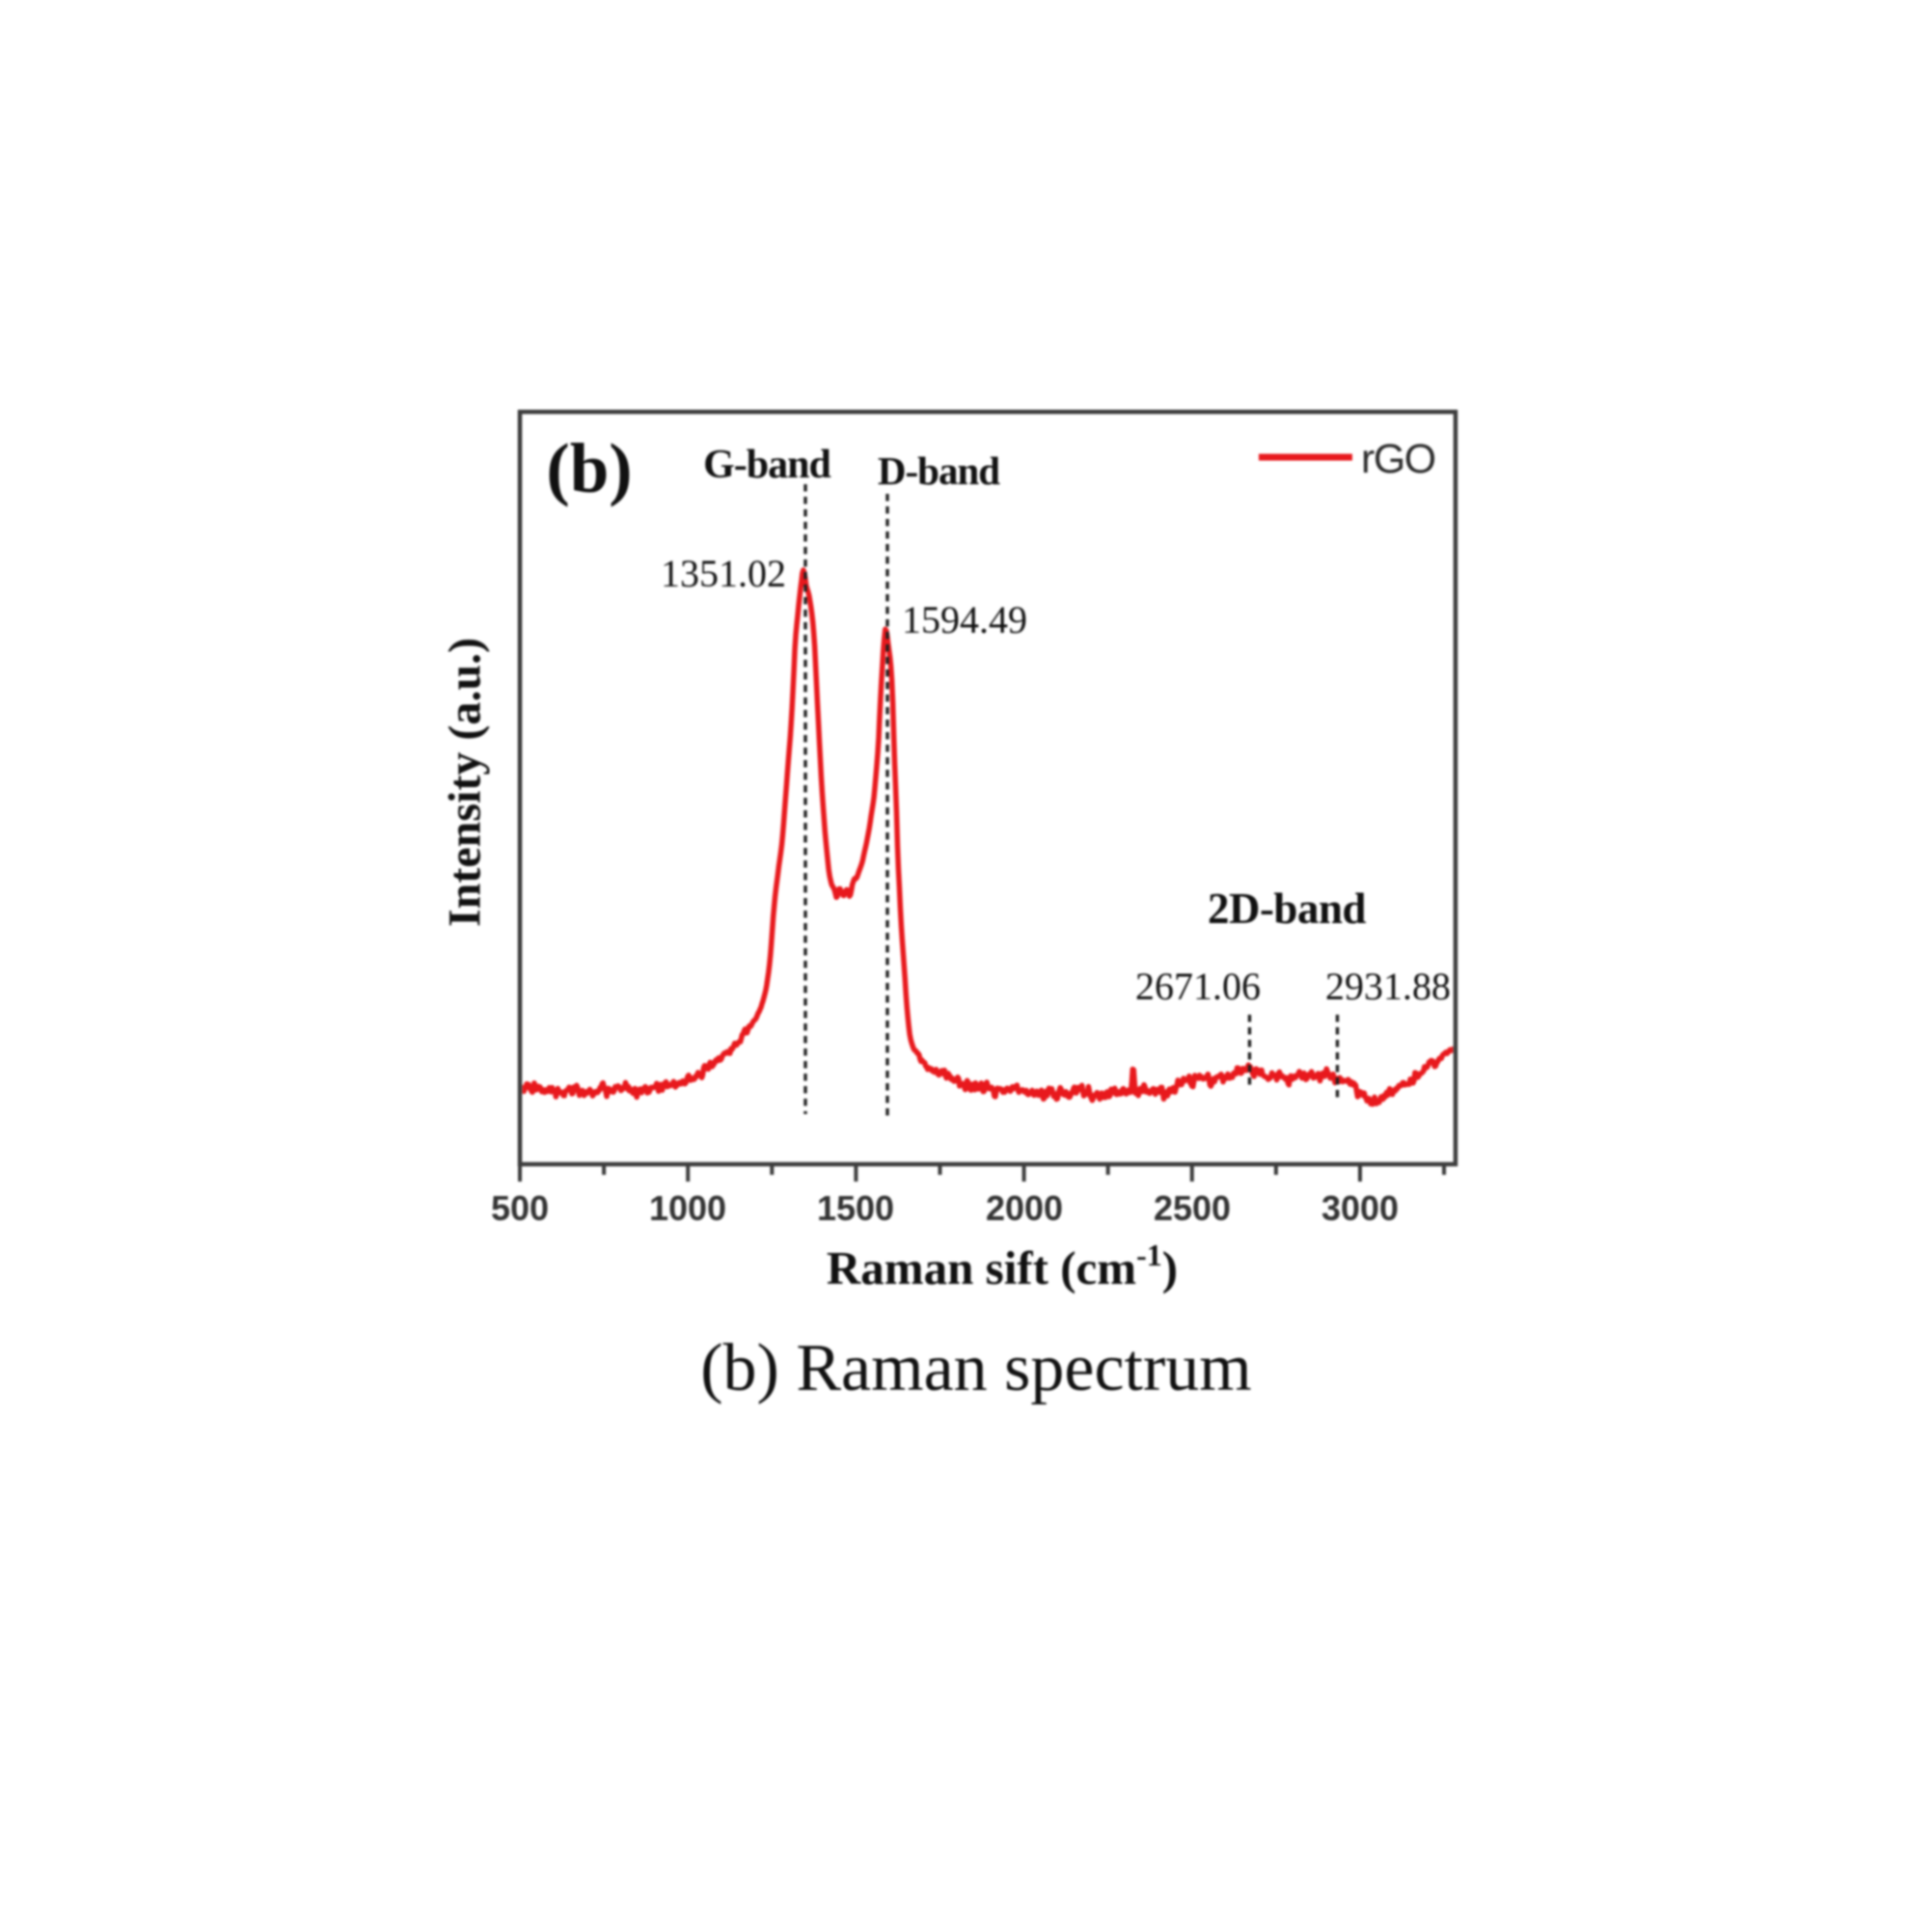 This screenshot has height=1932, width=1932. I want to click on svg-text: 1000, so click(687, 1208).